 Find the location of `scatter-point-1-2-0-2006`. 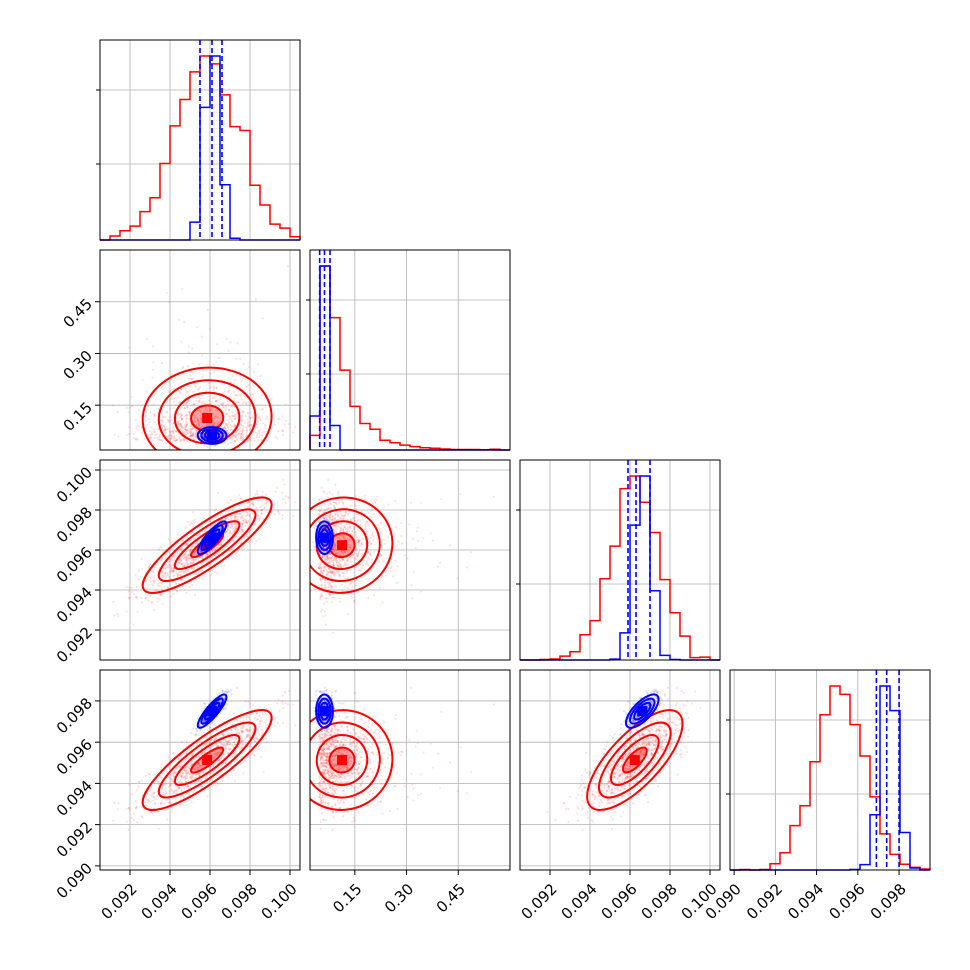

scatter-point-1-2-0-2006 is located at coordinates (205, 562).